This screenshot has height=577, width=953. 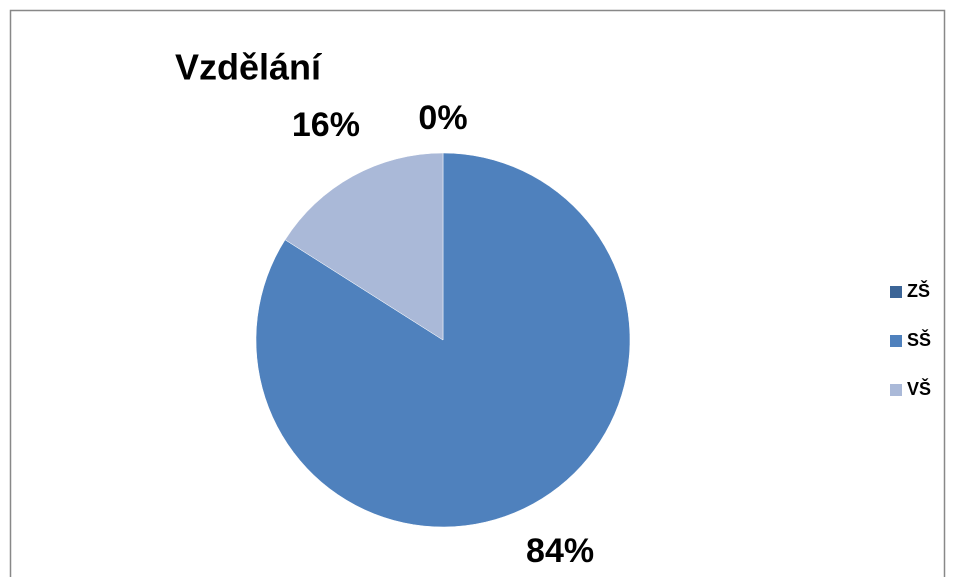 What do you see at coordinates (918, 290) in the screenshot?
I see `legend-label: ZŠ` at bounding box center [918, 290].